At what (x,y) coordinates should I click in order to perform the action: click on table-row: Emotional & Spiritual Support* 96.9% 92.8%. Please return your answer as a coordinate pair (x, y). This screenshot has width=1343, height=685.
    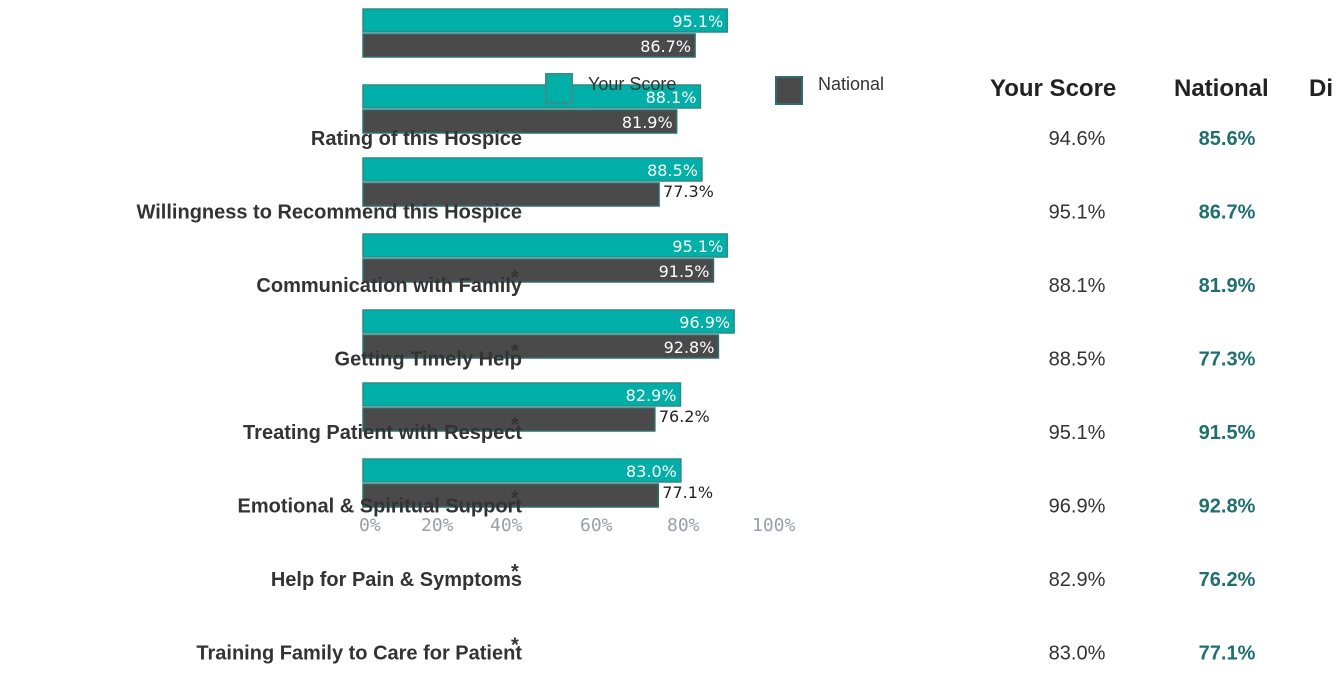
    Looking at the image, I should click on (747, 503).